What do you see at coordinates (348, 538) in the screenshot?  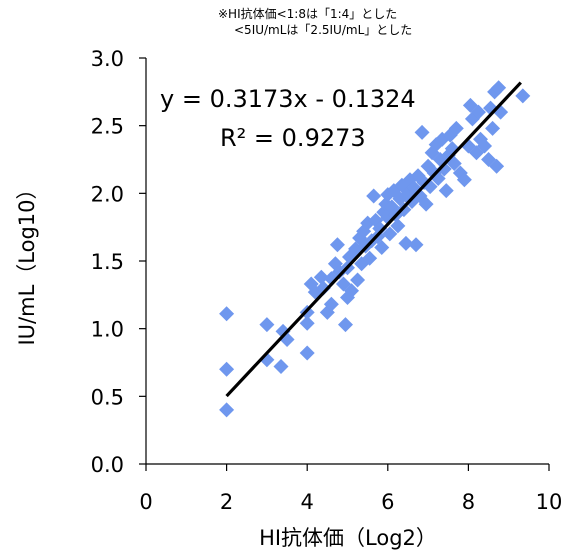 I see `x-axis-label: HI抗体価（Log2）` at bounding box center [348, 538].